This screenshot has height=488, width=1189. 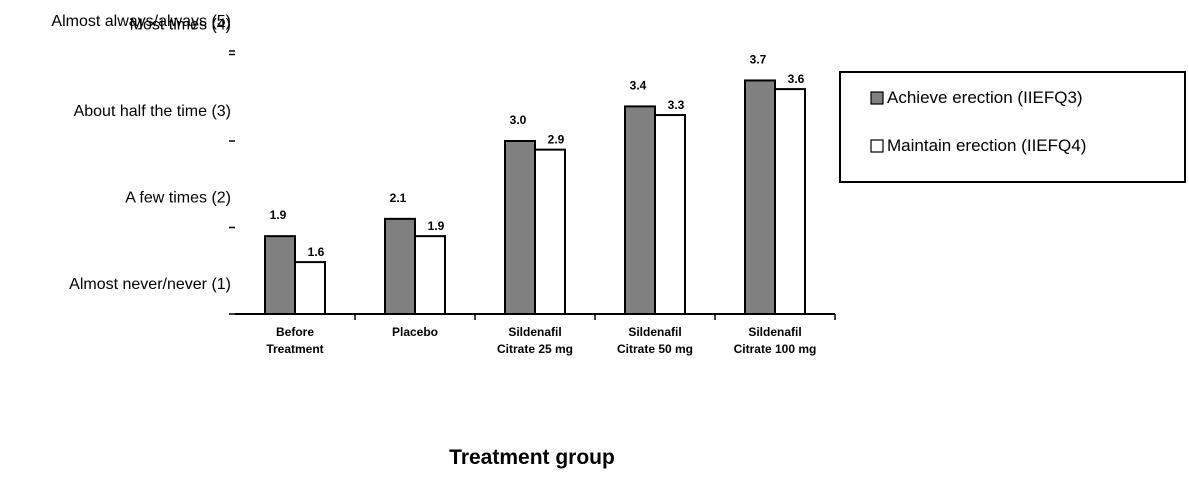 I want to click on data-label: 3.0, so click(x=518, y=120).